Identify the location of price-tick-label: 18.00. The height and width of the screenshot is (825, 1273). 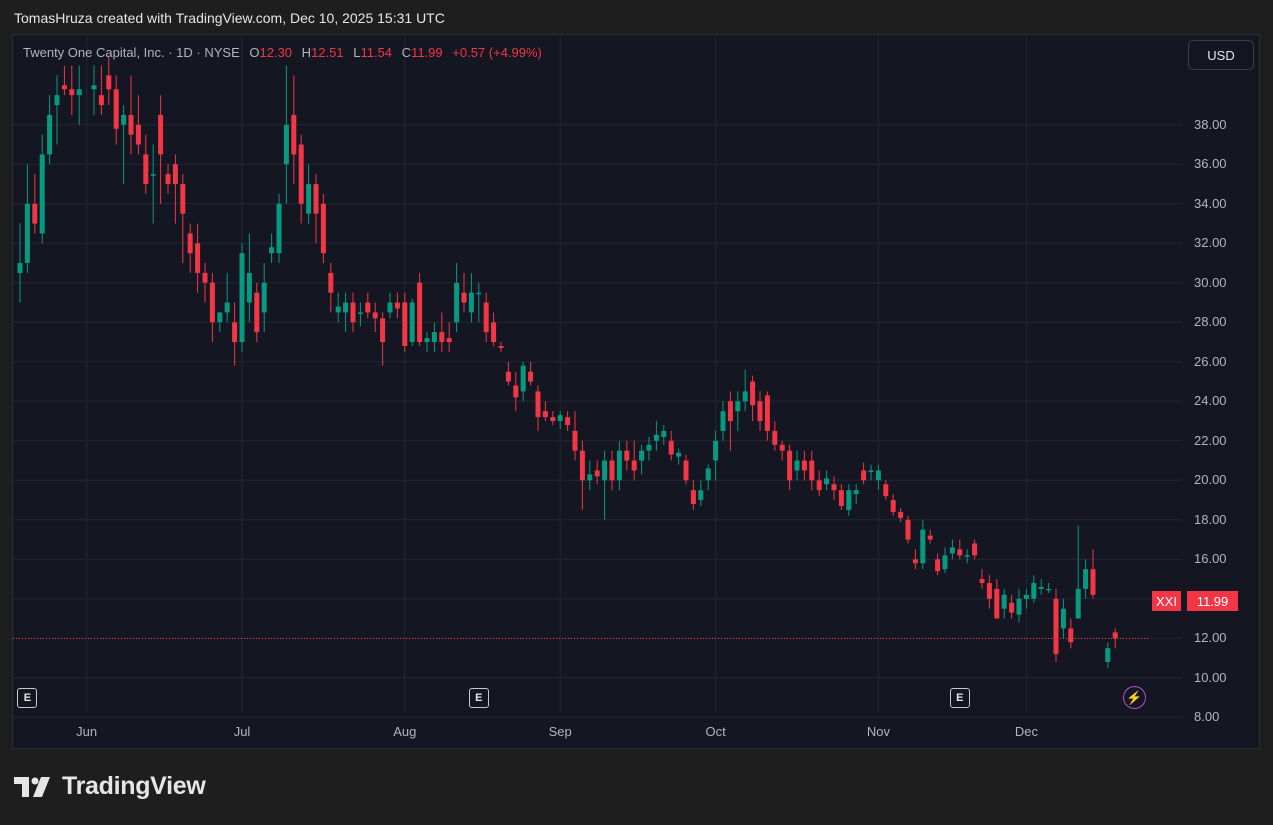
(1210, 519).